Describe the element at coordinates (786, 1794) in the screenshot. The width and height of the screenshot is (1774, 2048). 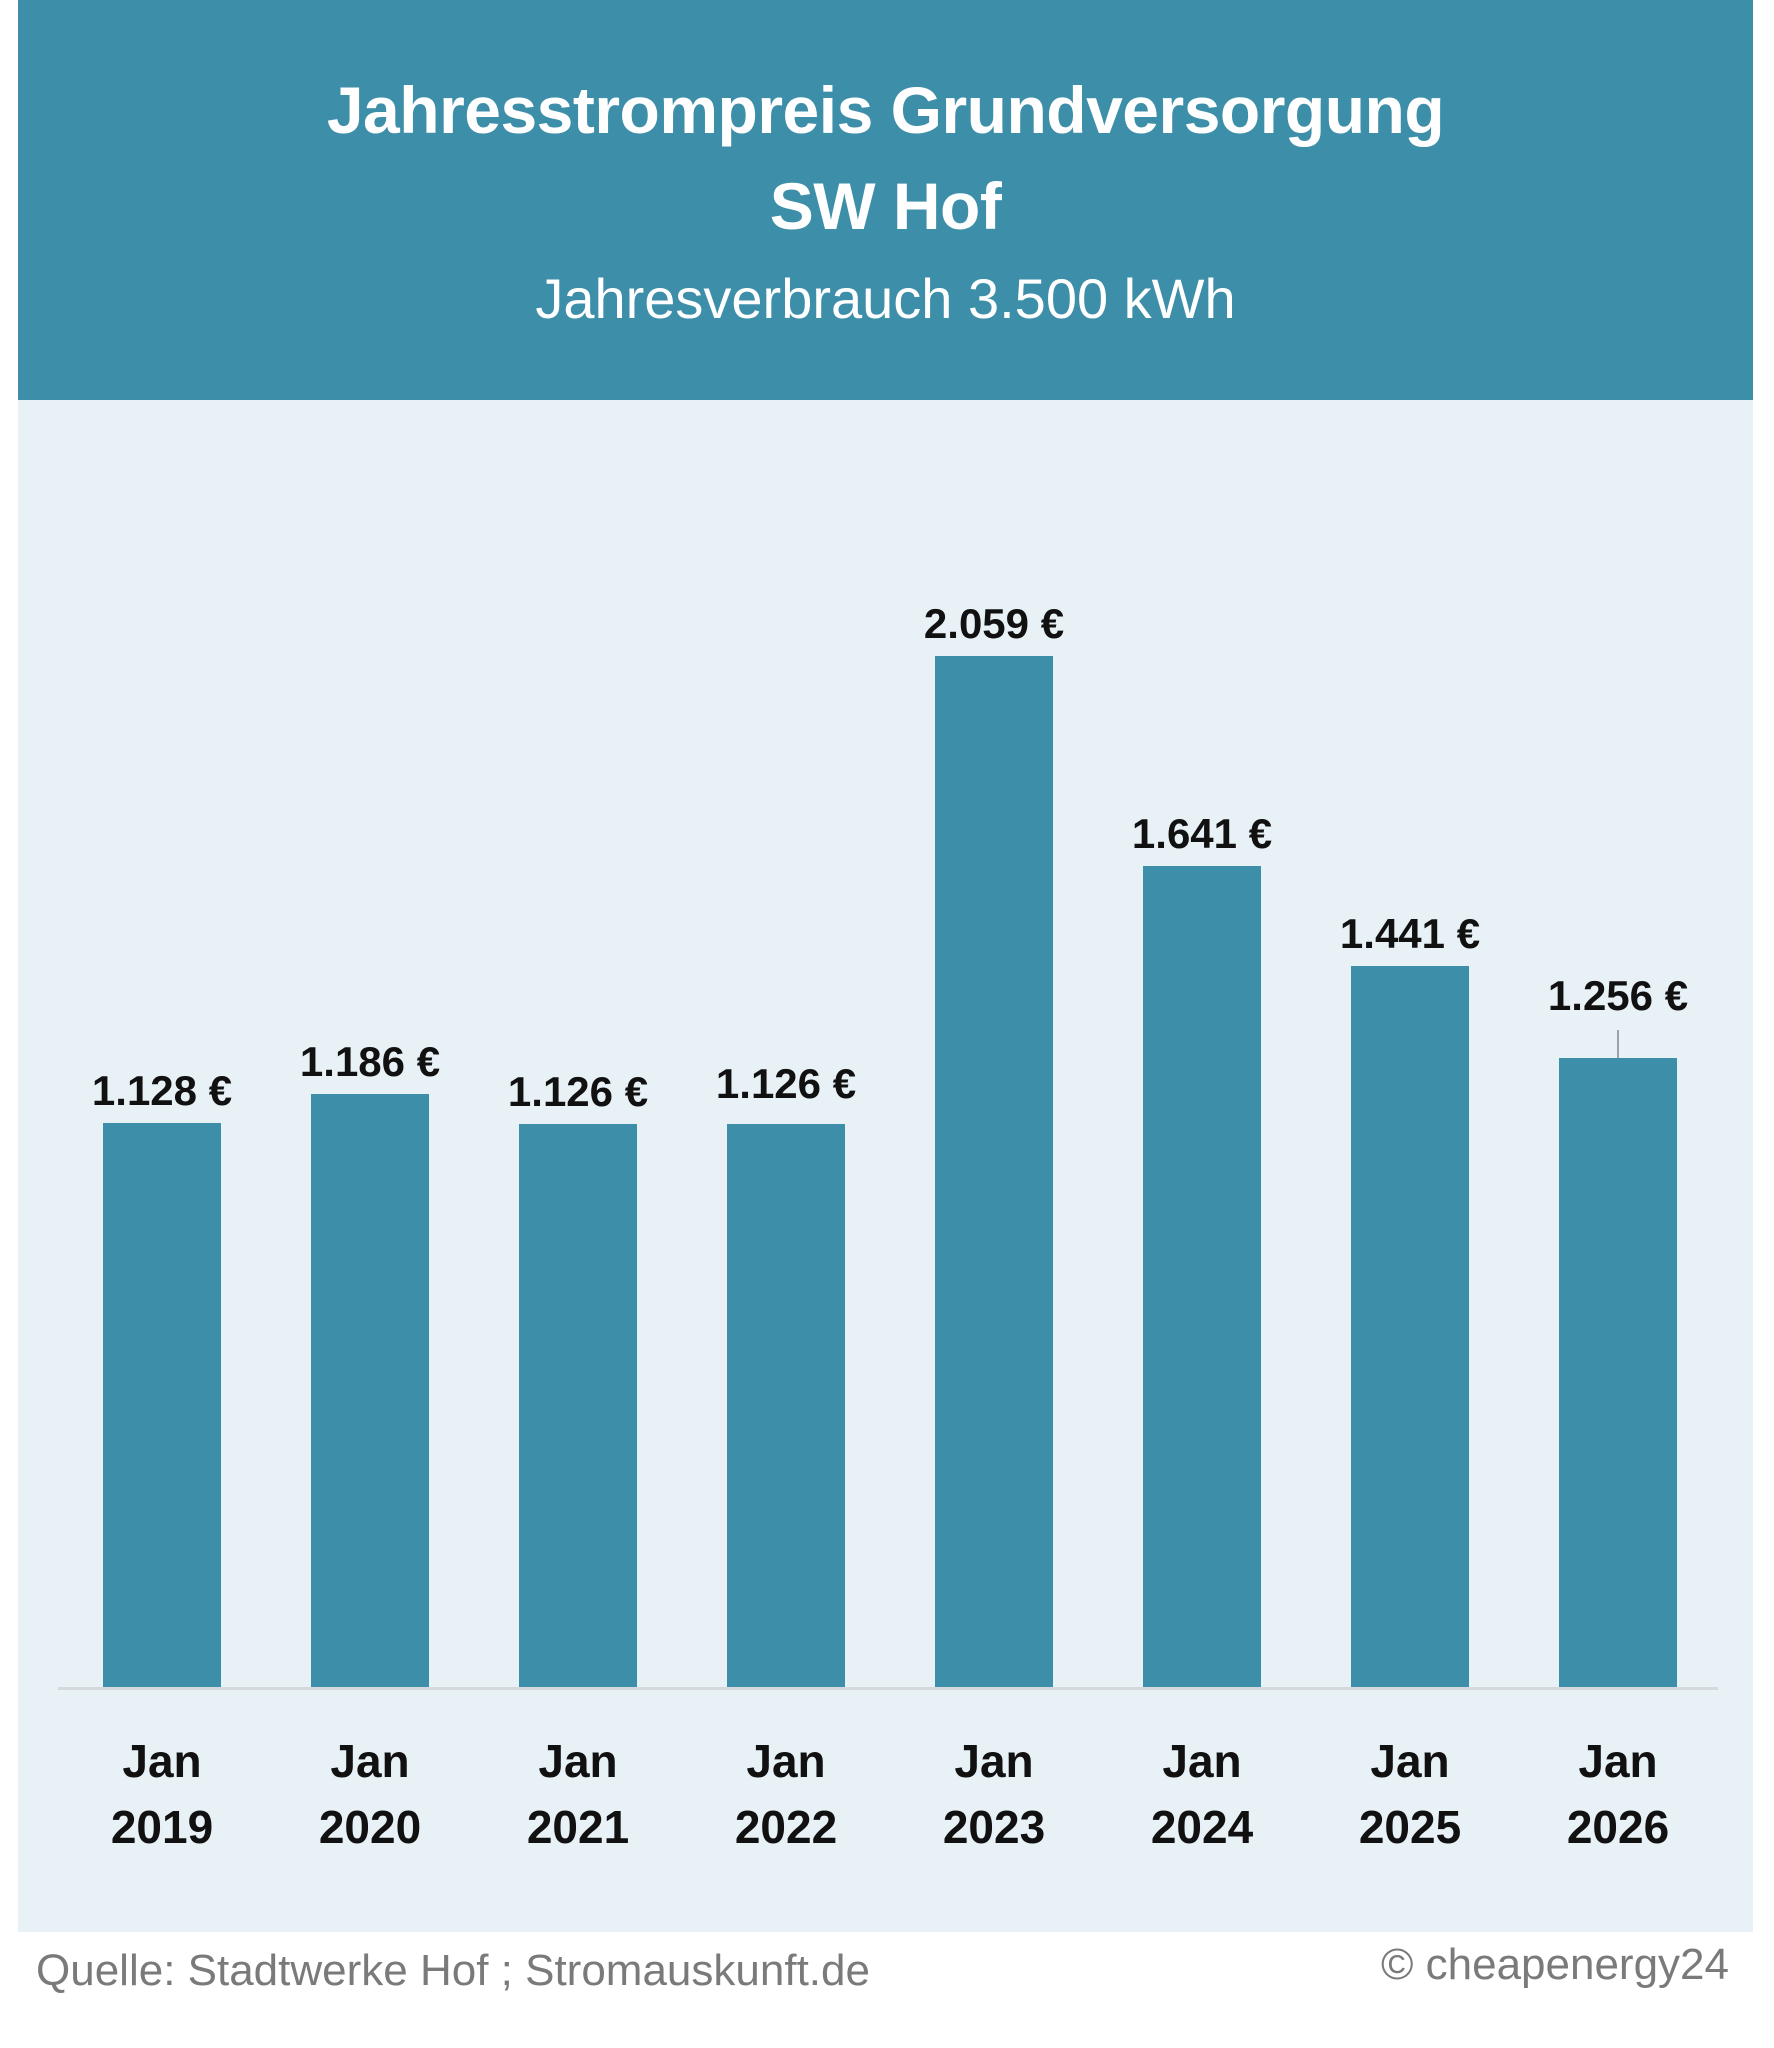
I see `x-axis-tick-label: Jan 2022` at that location.